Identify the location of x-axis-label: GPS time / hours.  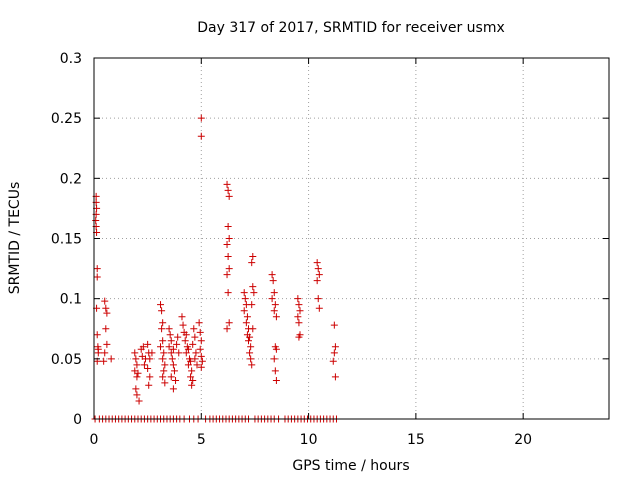
(350, 466).